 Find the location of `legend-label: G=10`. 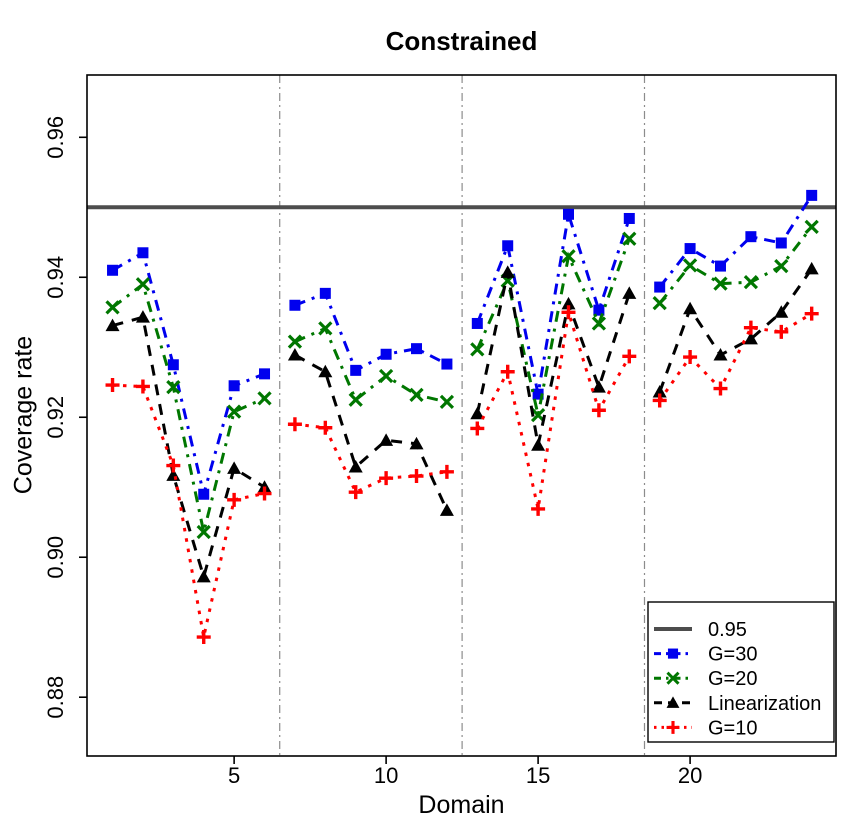

legend-label: G=10 is located at coordinates (732, 728).